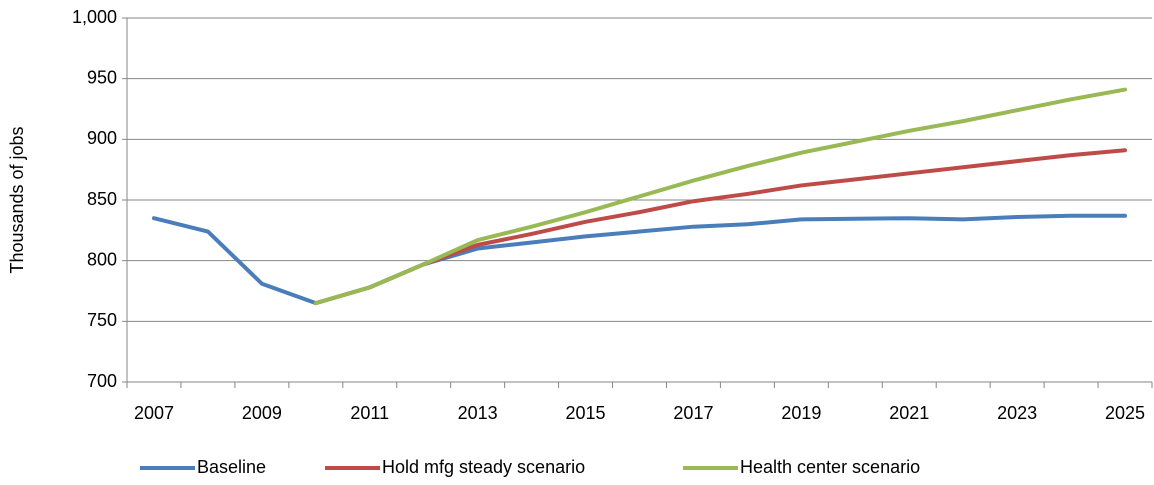 This screenshot has width=1154, height=485. Describe the element at coordinates (102, 77) in the screenshot. I see `y-tick-label: 950` at that location.